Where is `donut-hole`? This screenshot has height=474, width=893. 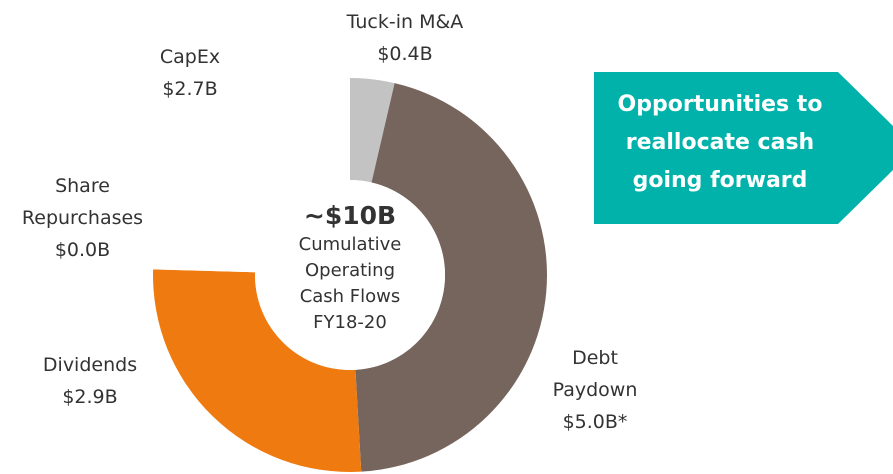 donut-hole is located at coordinates (350, 275).